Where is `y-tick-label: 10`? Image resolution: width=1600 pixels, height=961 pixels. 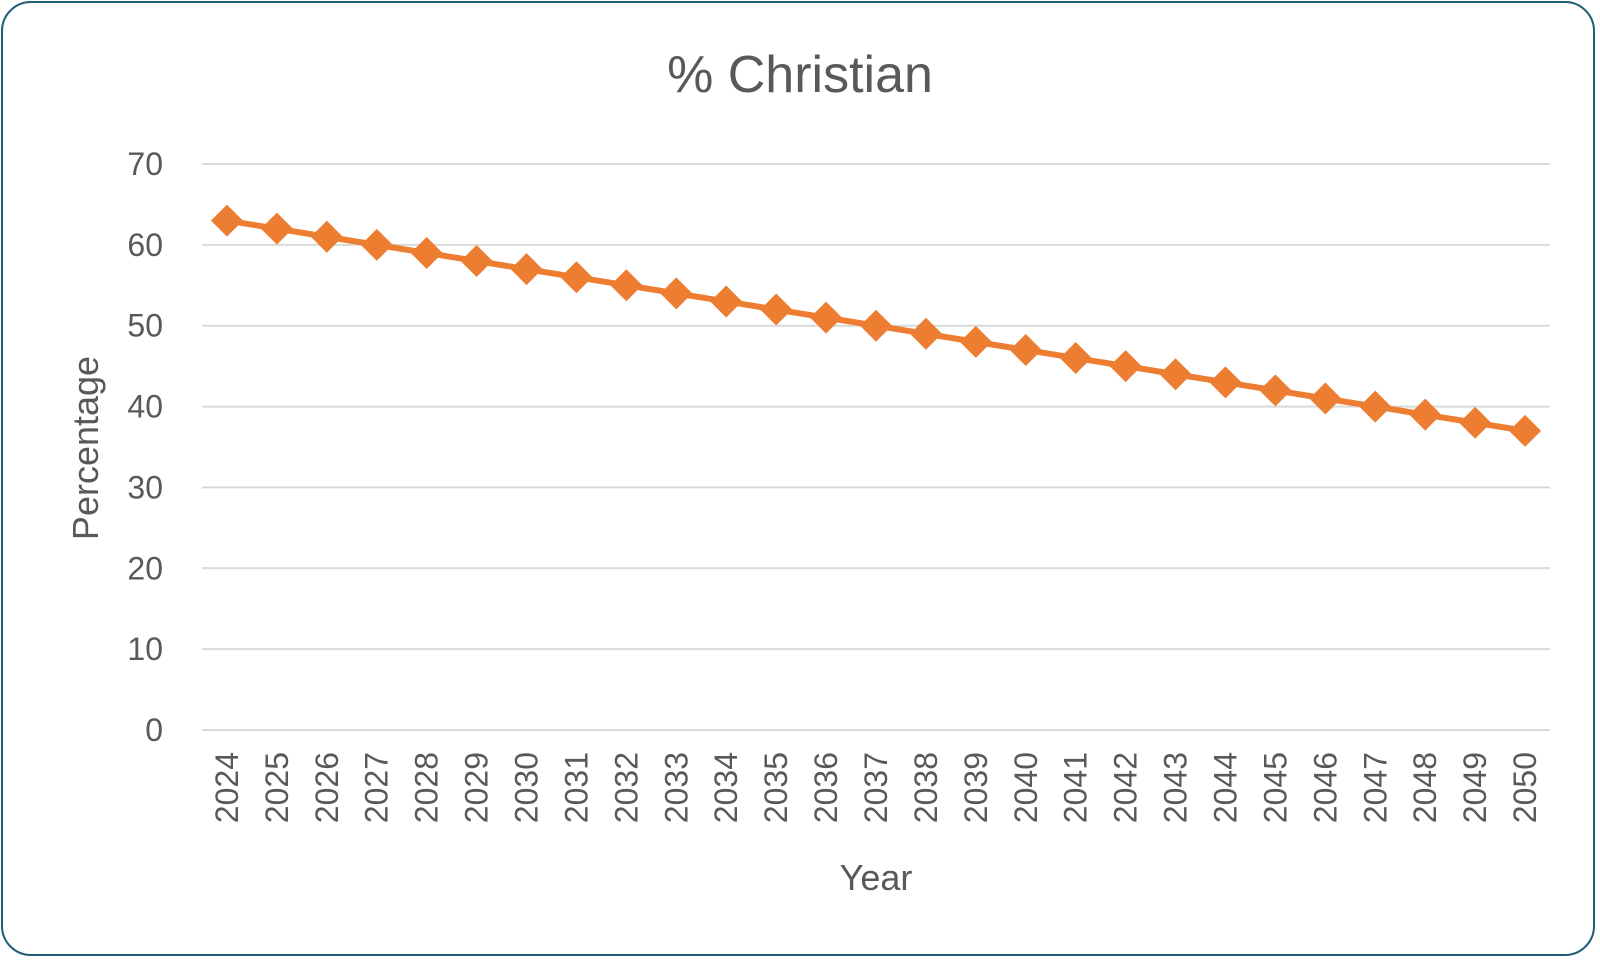 y-tick-label: 10 is located at coordinates (145, 649).